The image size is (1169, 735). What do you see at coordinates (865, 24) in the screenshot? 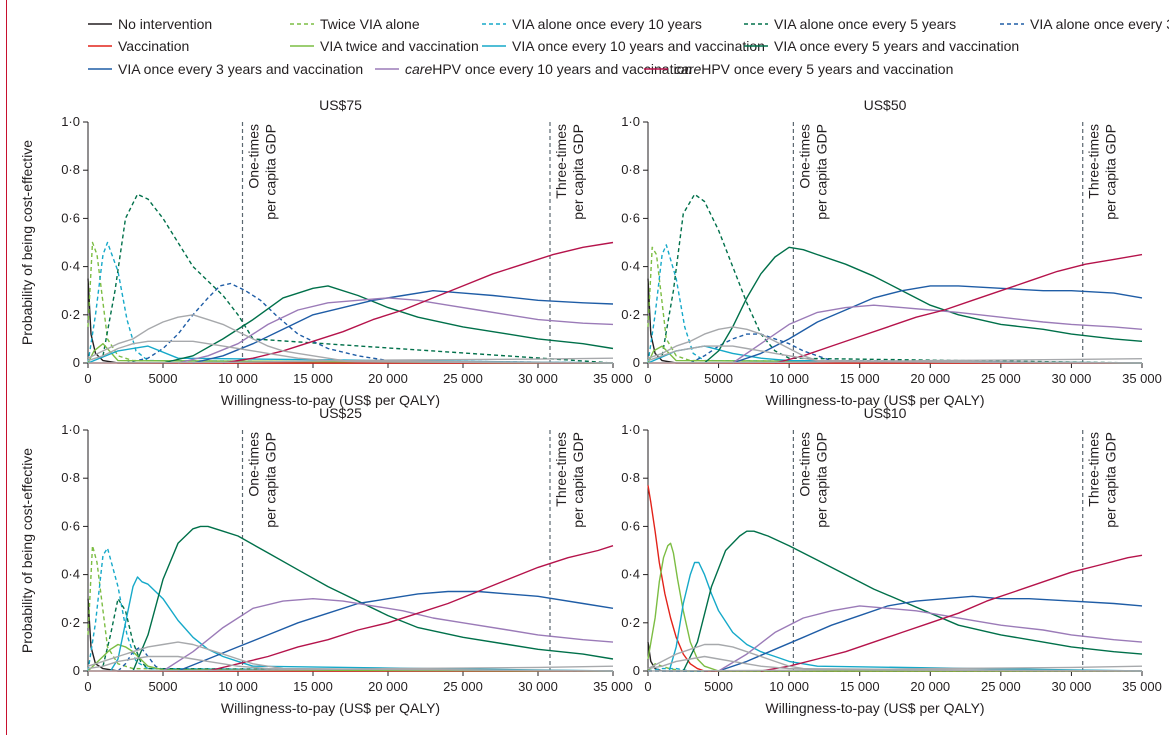
I see `legend-label: VIA alone once every 5 years` at bounding box center [865, 24].